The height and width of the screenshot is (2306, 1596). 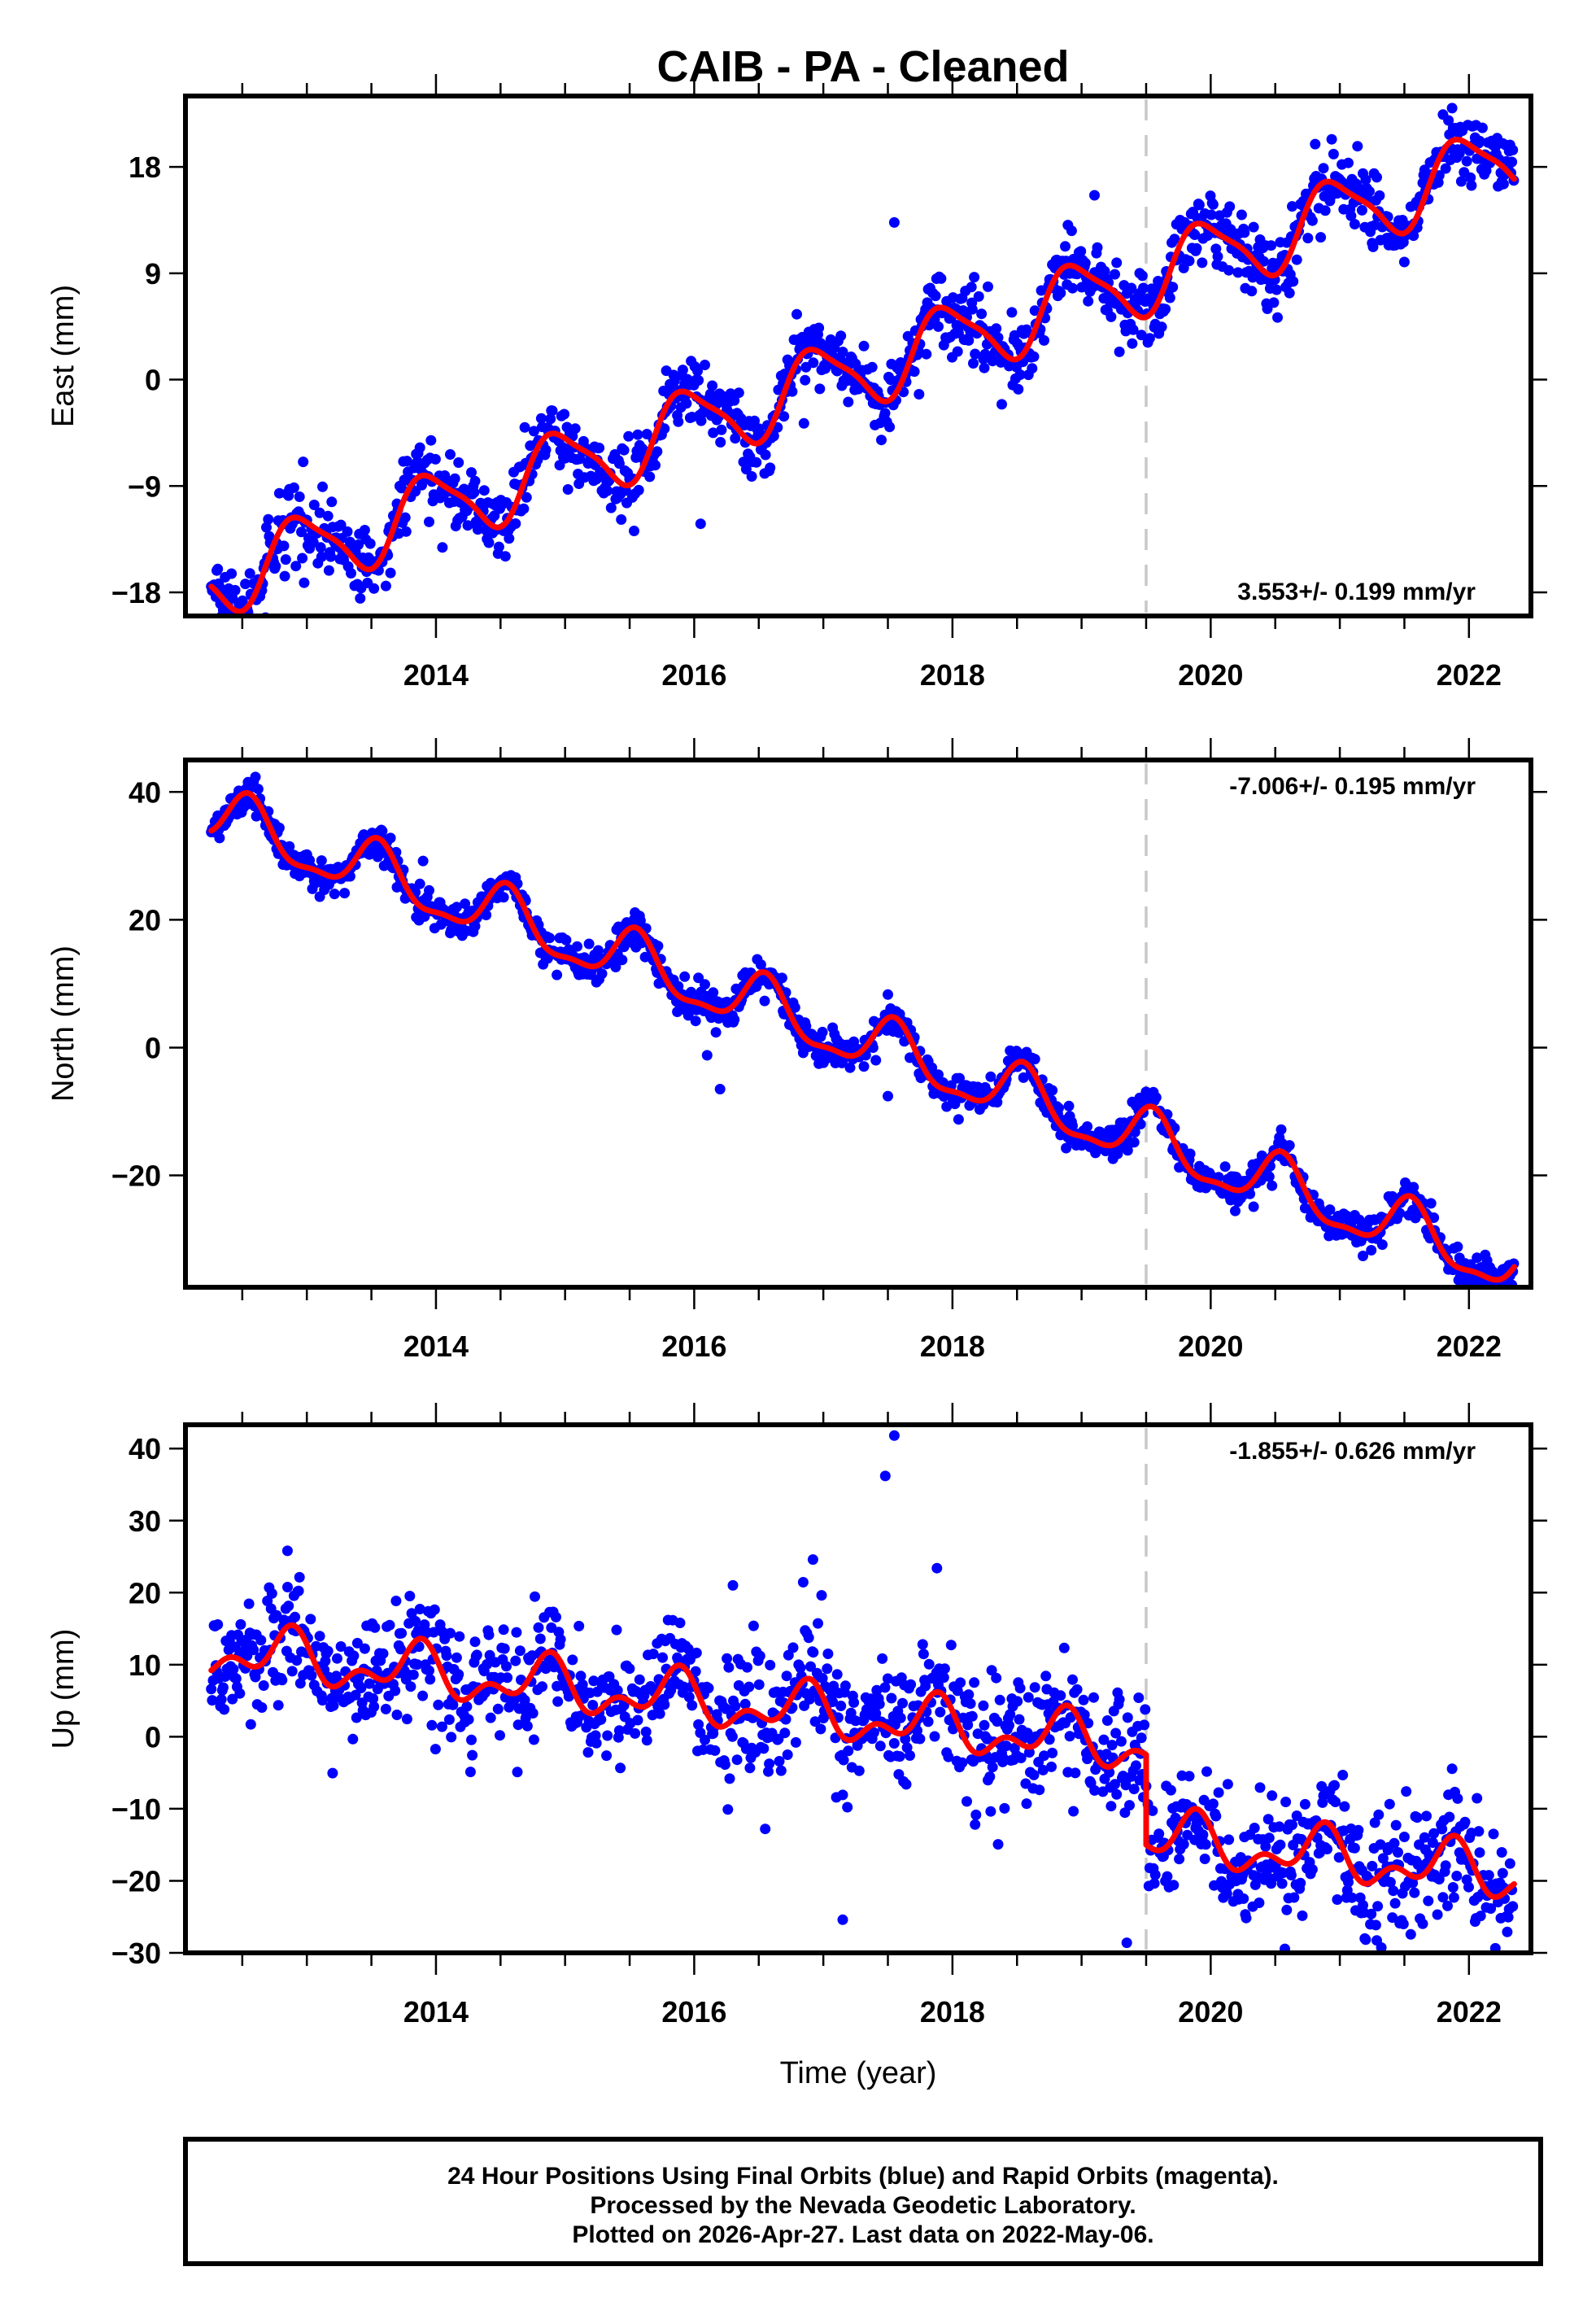 What do you see at coordinates (144, 486) in the screenshot?
I see `y-tick-label: −9` at bounding box center [144, 486].